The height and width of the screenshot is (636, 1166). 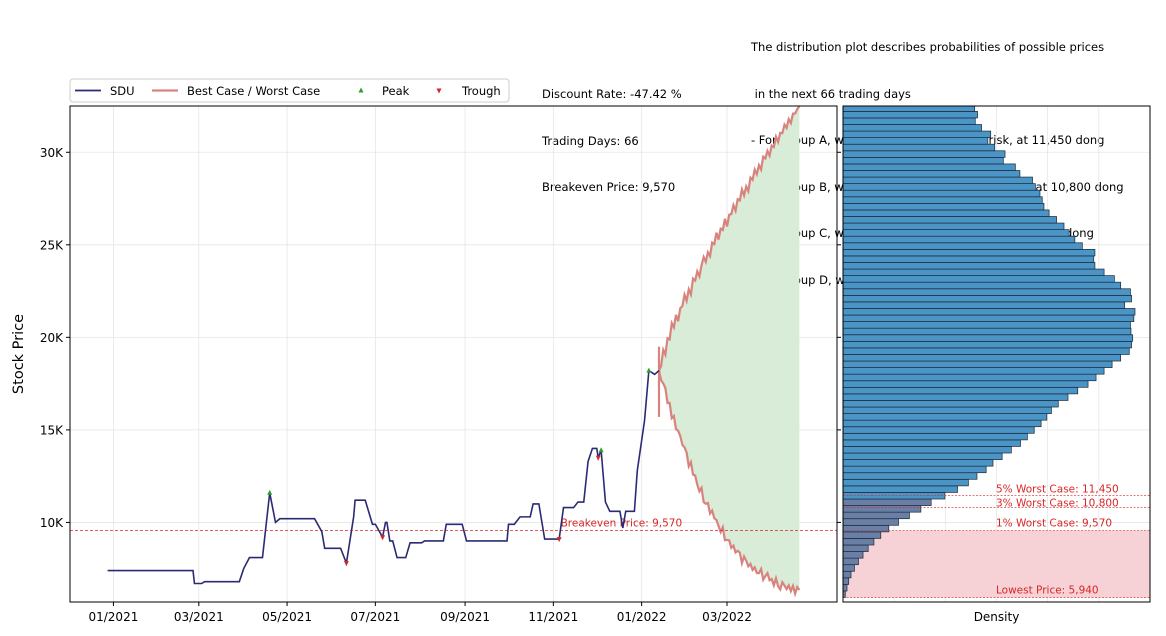 I want to click on y-tick-label: 10K, so click(x=52, y=523).